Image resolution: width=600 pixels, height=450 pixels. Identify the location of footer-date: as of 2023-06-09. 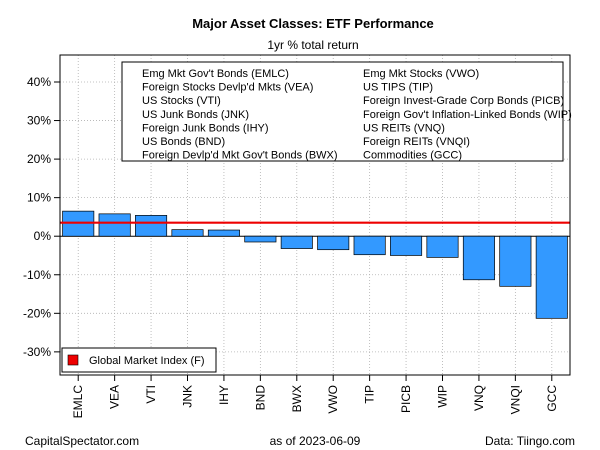
(315, 441).